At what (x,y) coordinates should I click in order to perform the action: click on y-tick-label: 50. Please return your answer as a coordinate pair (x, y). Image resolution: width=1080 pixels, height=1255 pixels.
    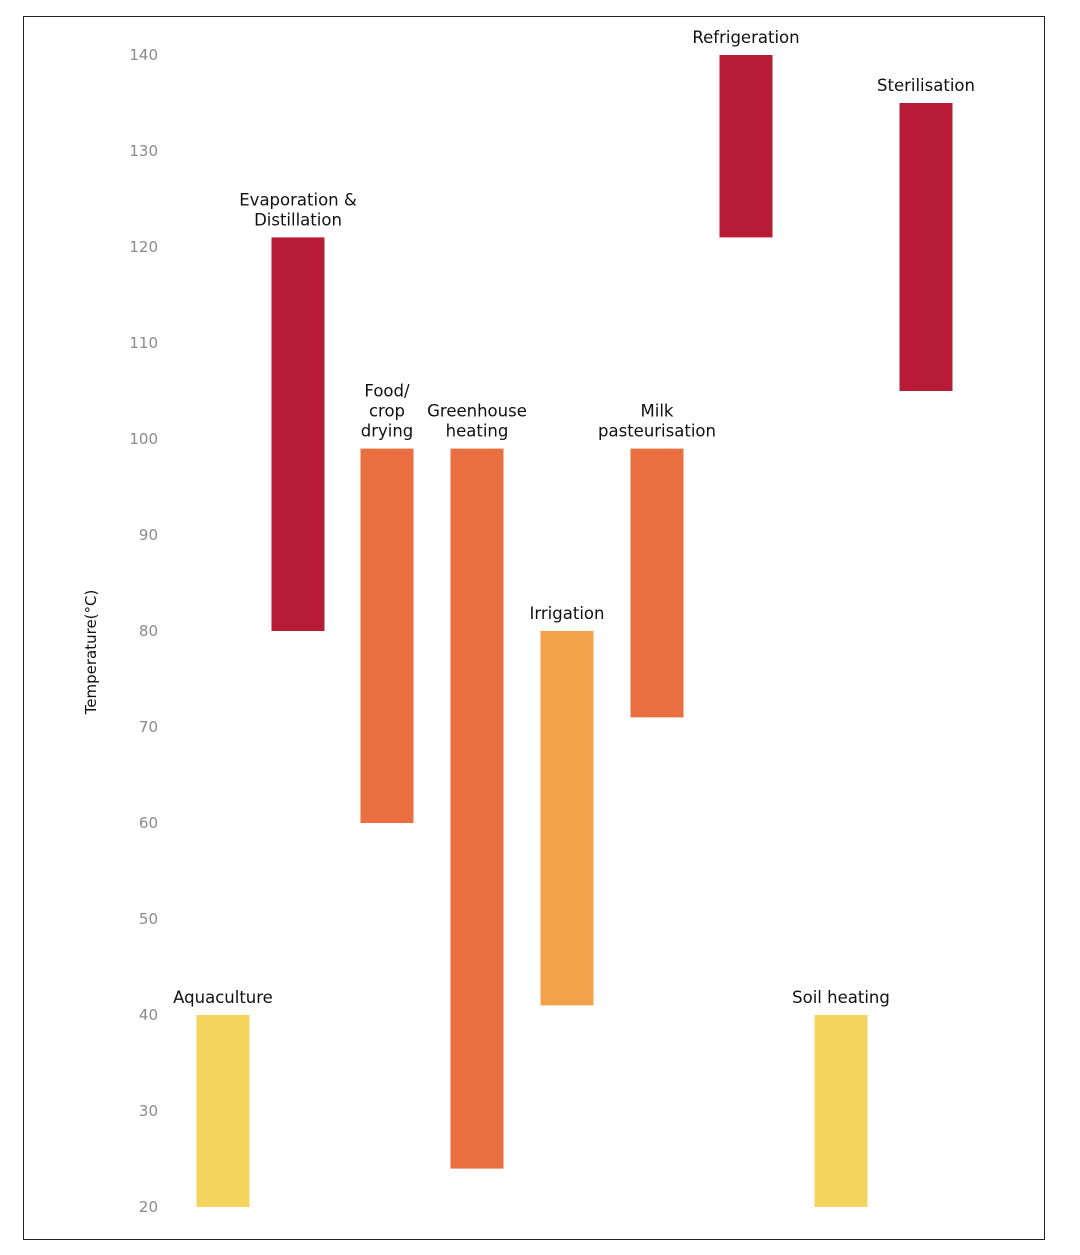
    Looking at the image, I should click on (148, 919).